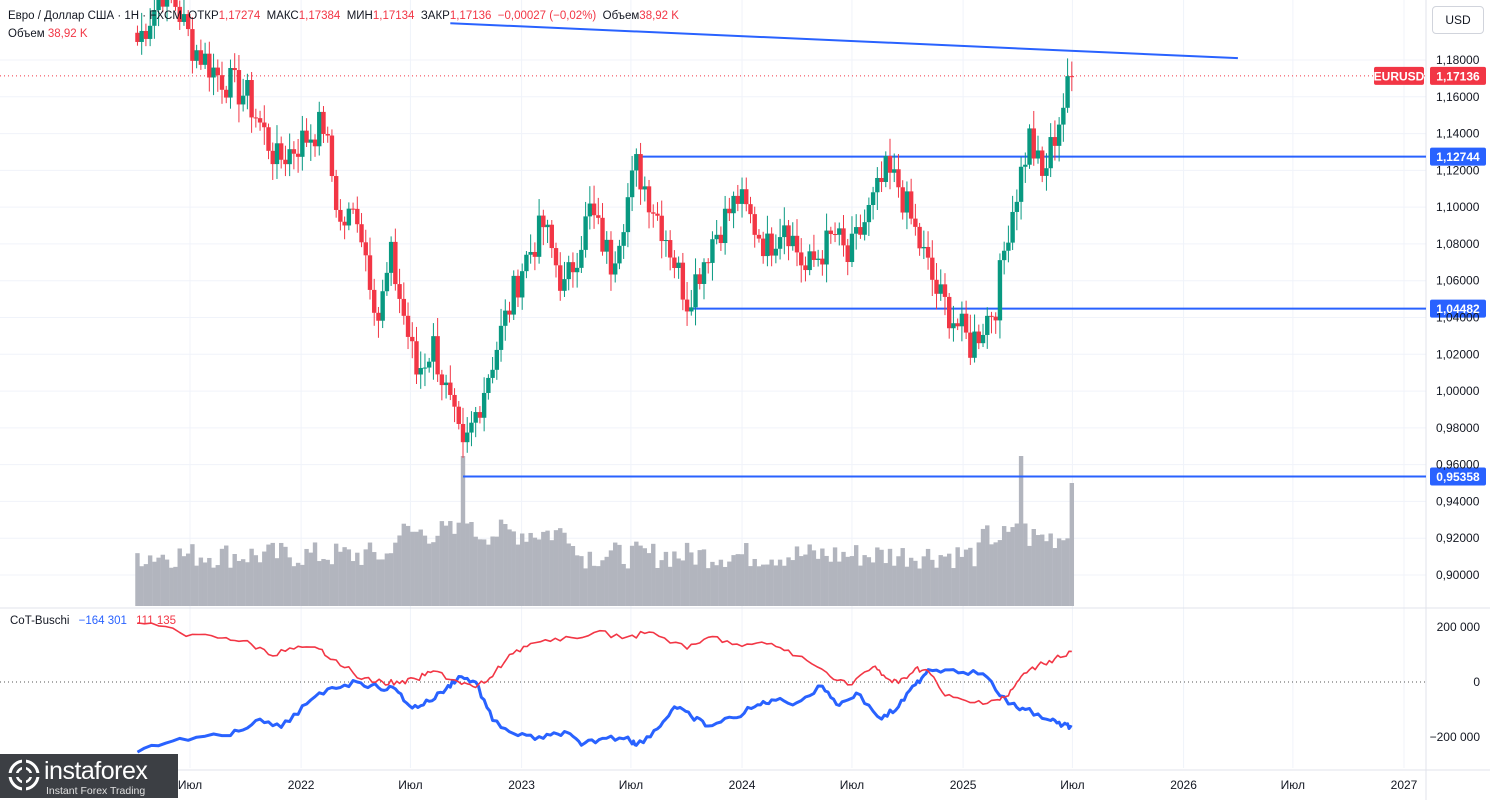 This screenshot has height=800, width=1490. What do you see at coordinates (1458, 207) in the screenshot?
I see `price-tick-label: 1,10000` at bounding box center [1458, 207].